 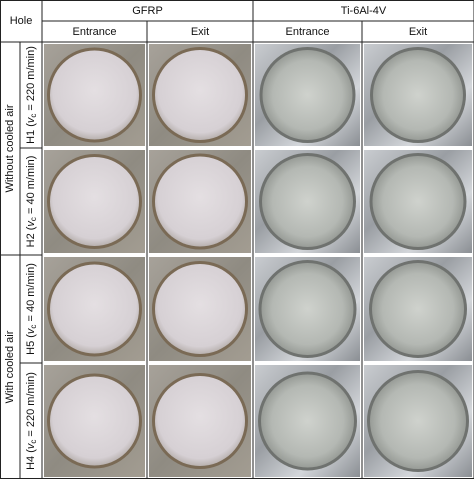 I want to click on material-header: GFRP, so click(x=147, y=11).